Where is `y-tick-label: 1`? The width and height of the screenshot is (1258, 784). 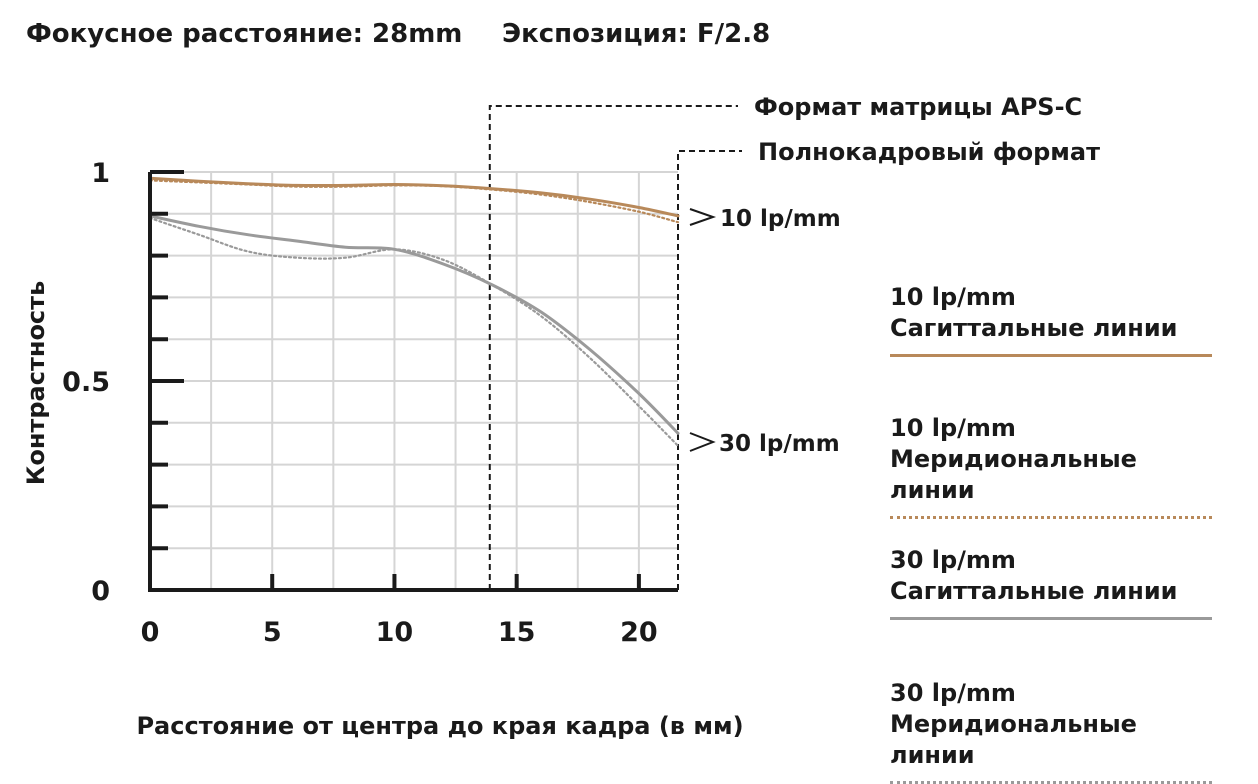
y-tick-label: 1 is located at coordinates (100, 173).